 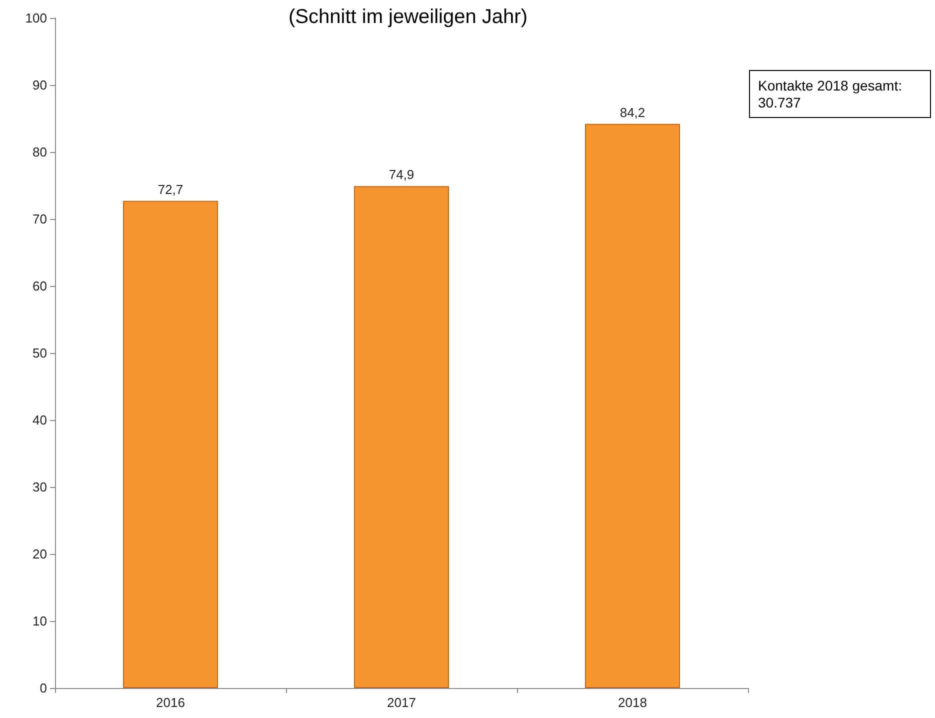 What do you see at coordinates (408, 17) in the screenshot?
I see `chart-title: (Schnitt im jeweiligen Jahr)` at bounding box center [408, 17].